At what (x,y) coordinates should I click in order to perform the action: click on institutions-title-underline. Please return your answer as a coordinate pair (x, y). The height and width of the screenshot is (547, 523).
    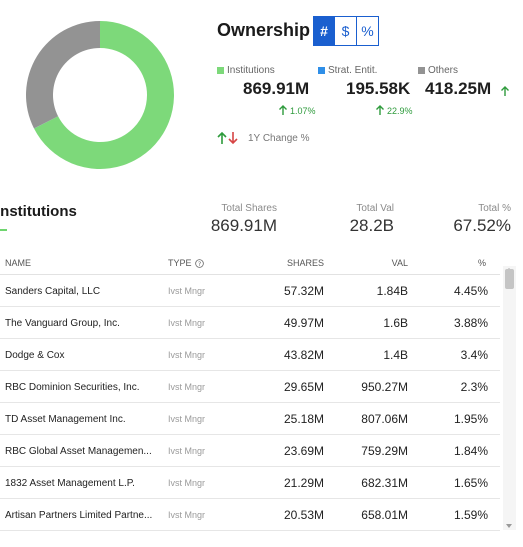
    Looking at the image, I should click on (3, 230).